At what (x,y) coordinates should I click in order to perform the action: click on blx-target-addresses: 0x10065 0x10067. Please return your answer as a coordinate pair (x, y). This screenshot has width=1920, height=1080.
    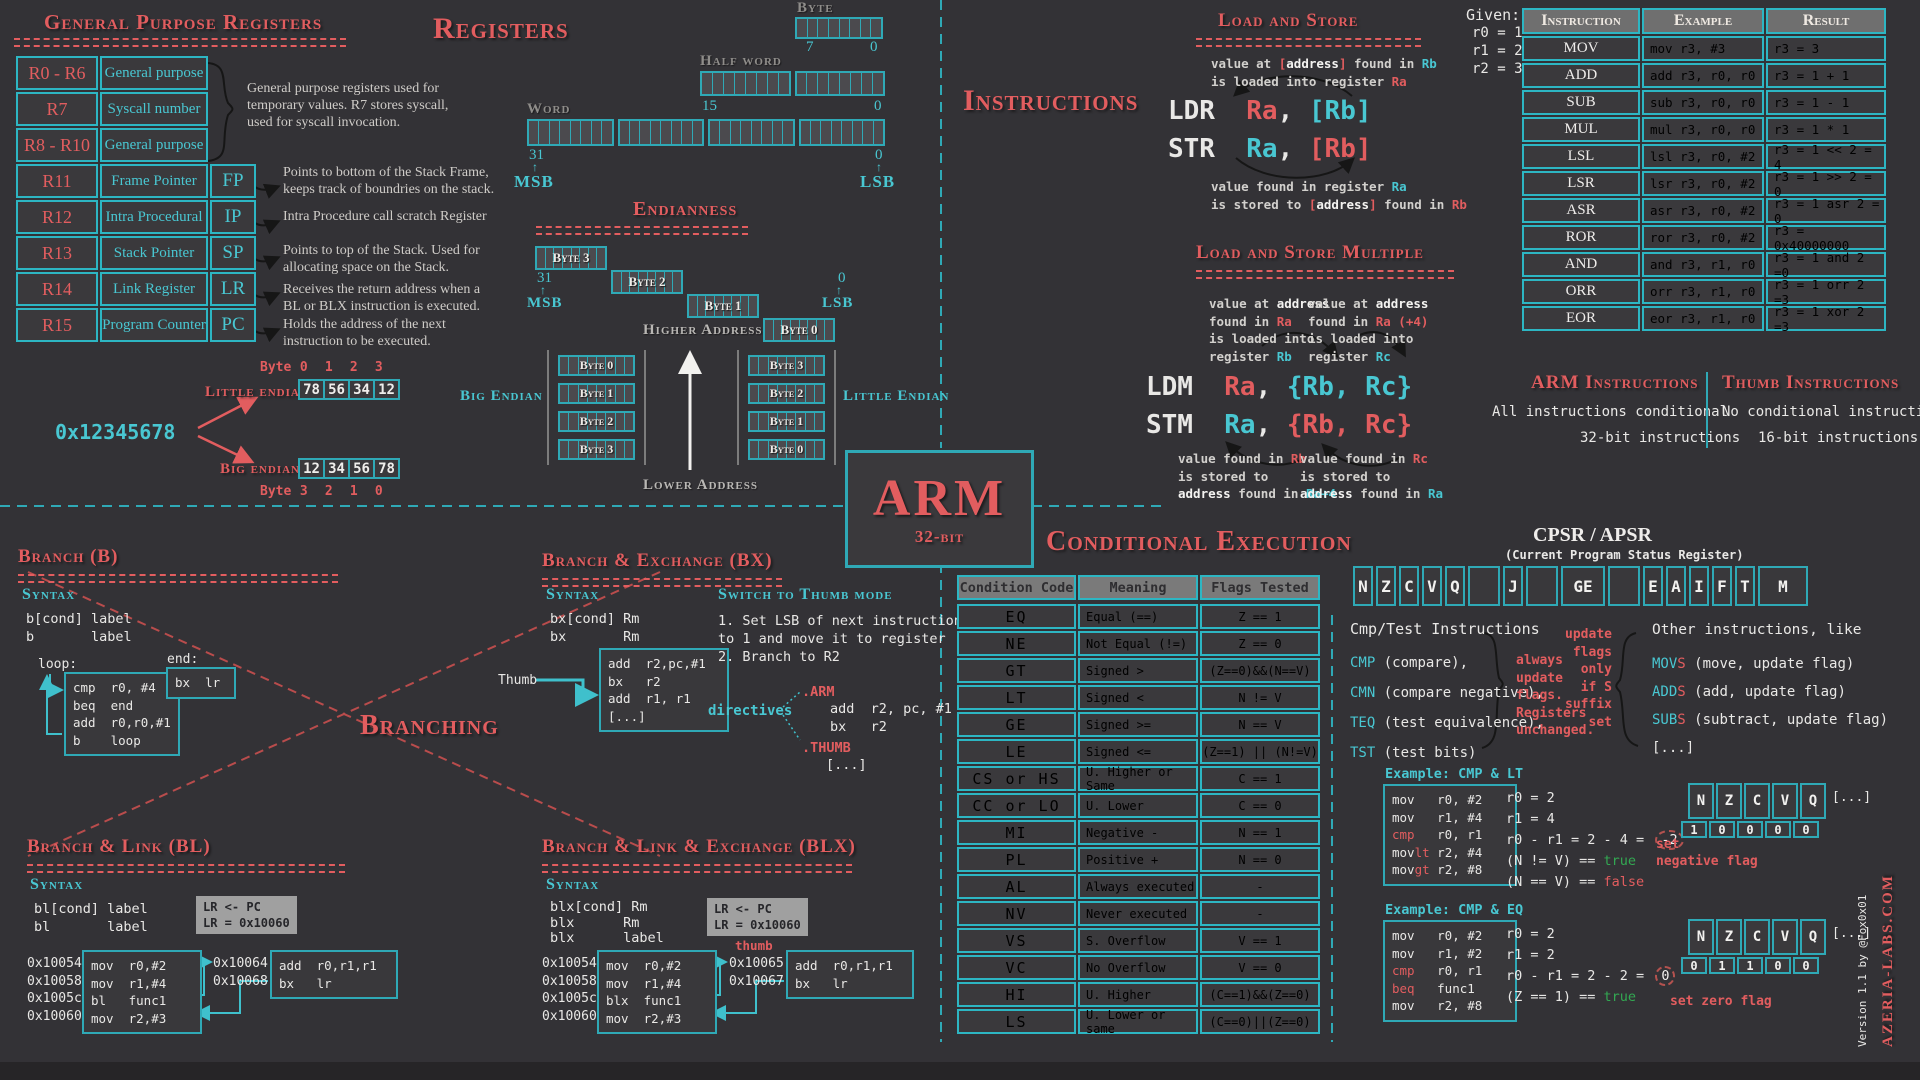
    Looking at the image, I should click on (756, 972).